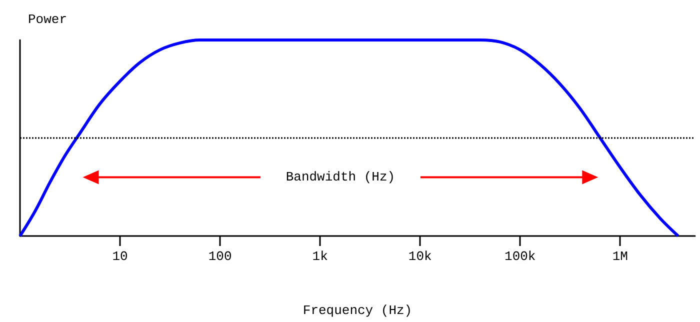 The height and width of the screenshot is (322, 700). Describe the element at coordinates (48, 19) in the screenshot. I see `y-axis-title: Power` at that location.